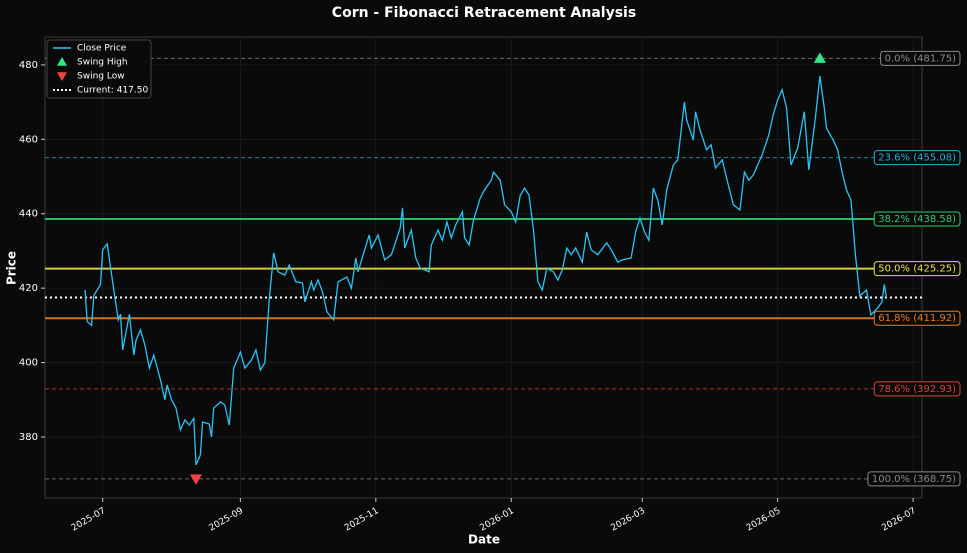 Image resolution: width=967 pixels, height=553 pixels. Describe the element at coordinates (12, 268) in the screenshot. I see `y-axis-label: Price` at that location.